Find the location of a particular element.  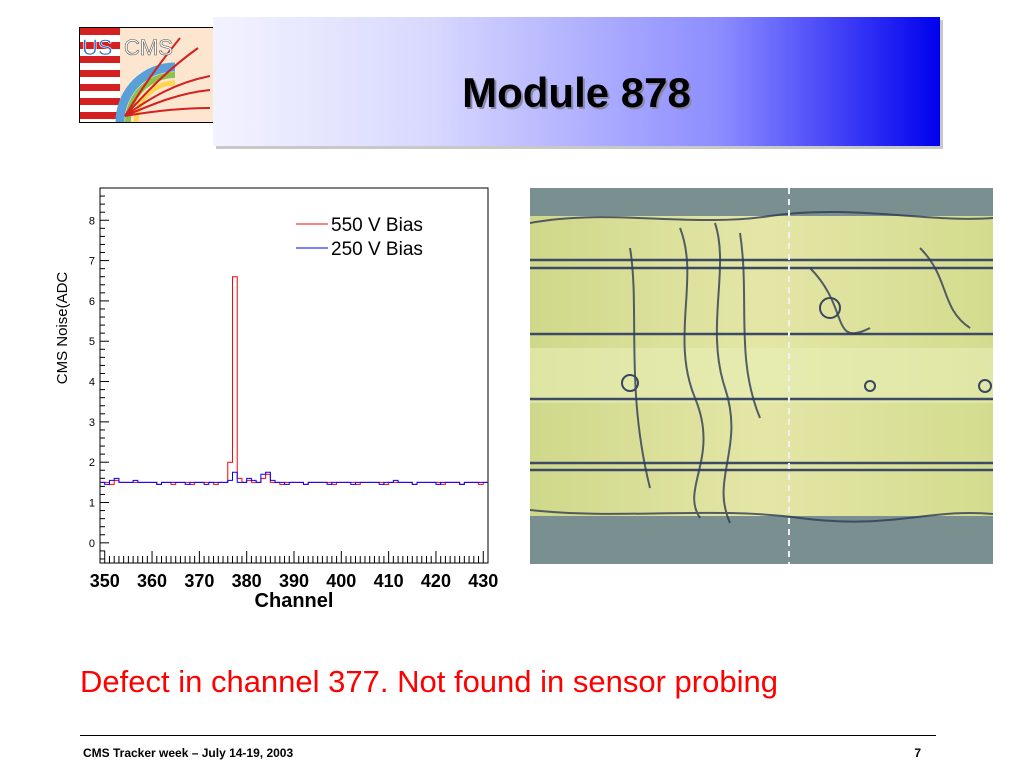

x-axis-label: Channel is located at coordinates (294, 601).